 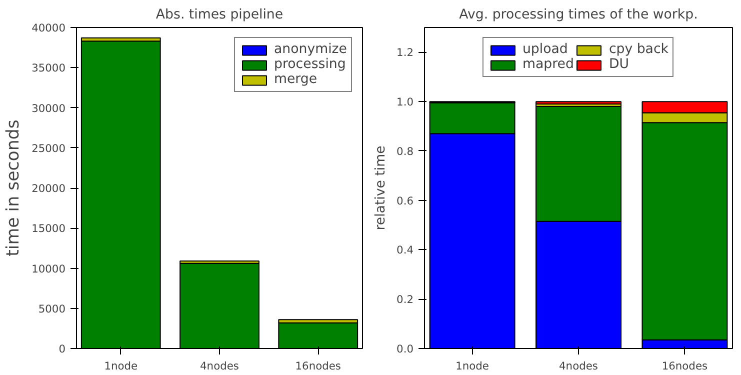 What do you see at coordinates (310, 64) in the screenshot?
I see `legend-label: processing` at bounding box center [310, 64].